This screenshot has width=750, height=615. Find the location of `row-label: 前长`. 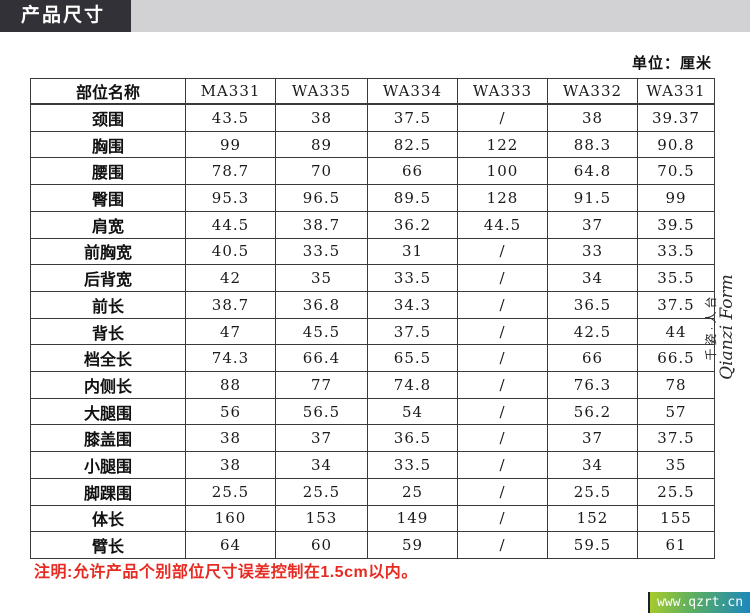

row-label: 前长 is located at coordinates (108, 304).